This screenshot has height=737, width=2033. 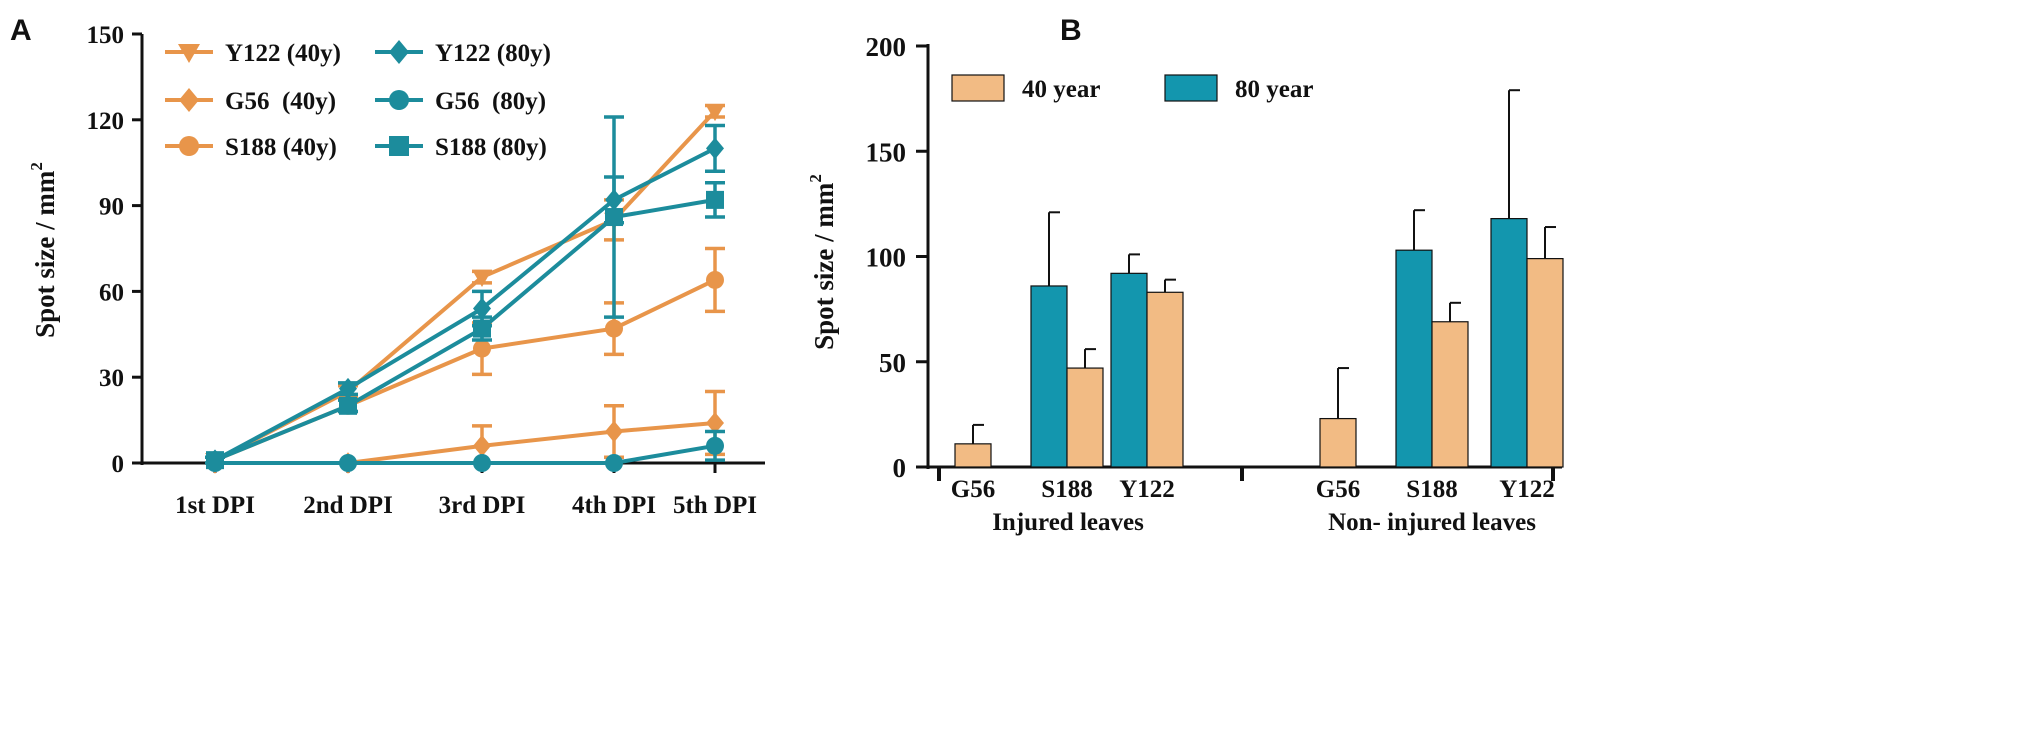 I want to click on y-tick-label: 100, so click(x=886, y=258).